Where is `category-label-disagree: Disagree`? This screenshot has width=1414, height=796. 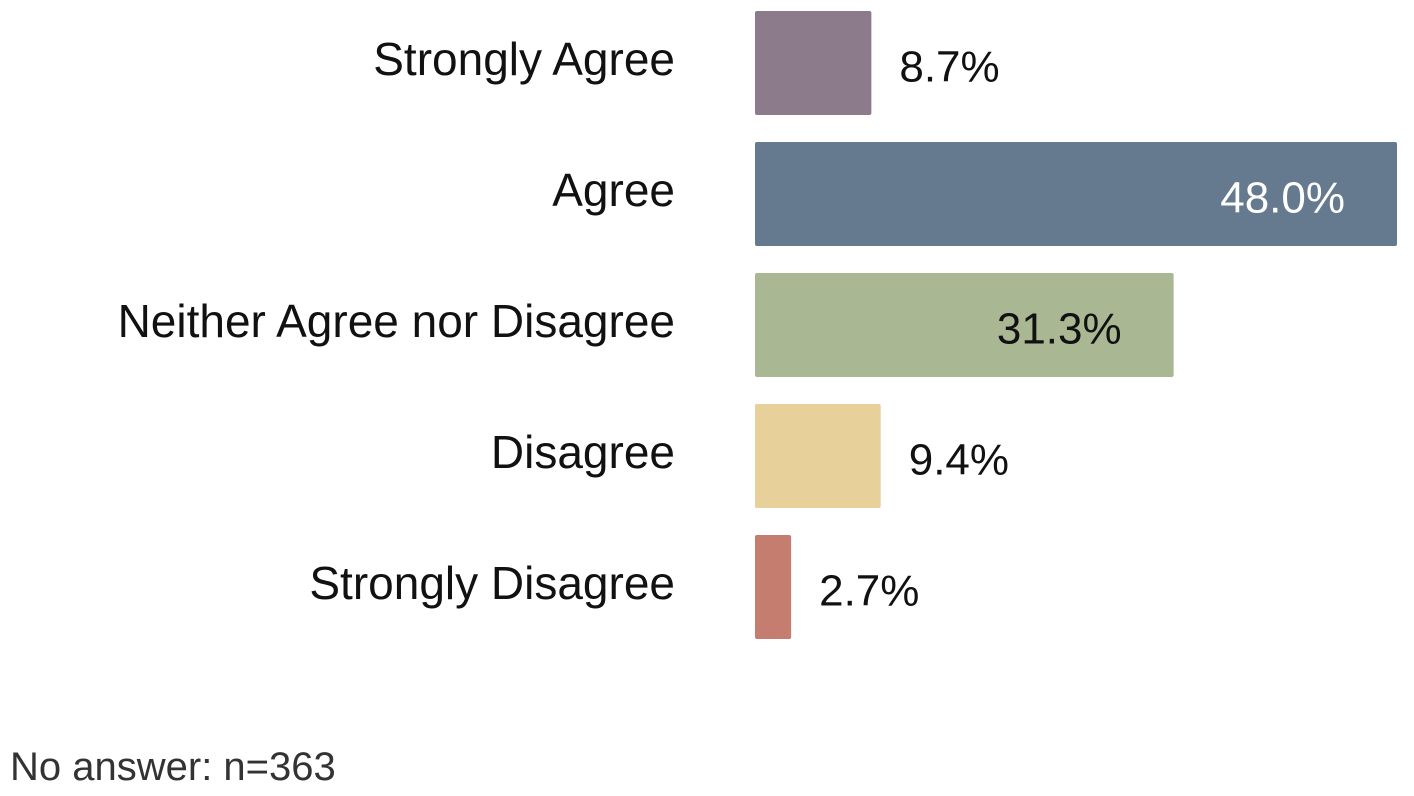
category-label-disagree: Disagree is located at coordinates (583, 452).